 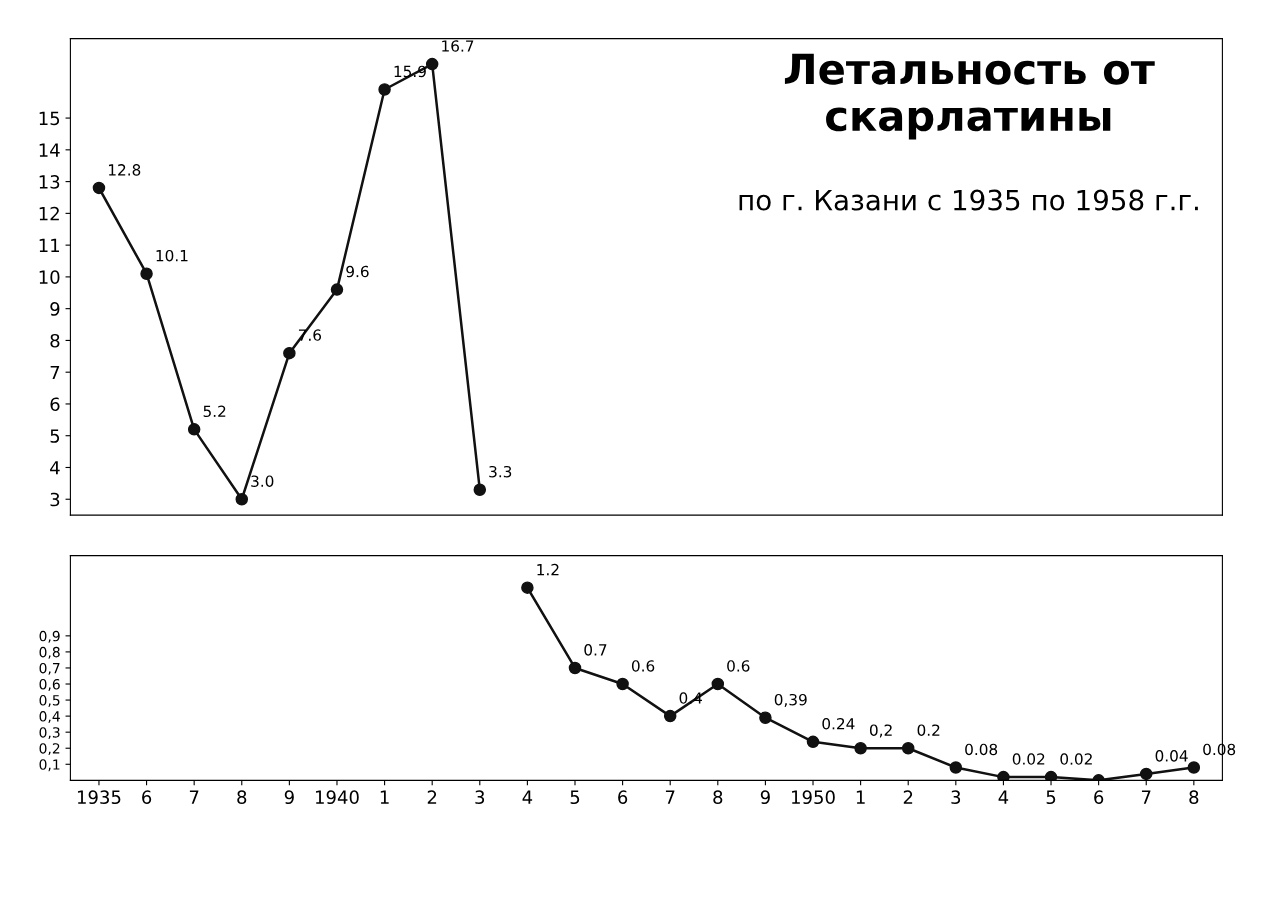 What do you see at coordinates (55, 340) in the screenshot?
I see `y-tick-label: 8` at bounding box center [55, 340].